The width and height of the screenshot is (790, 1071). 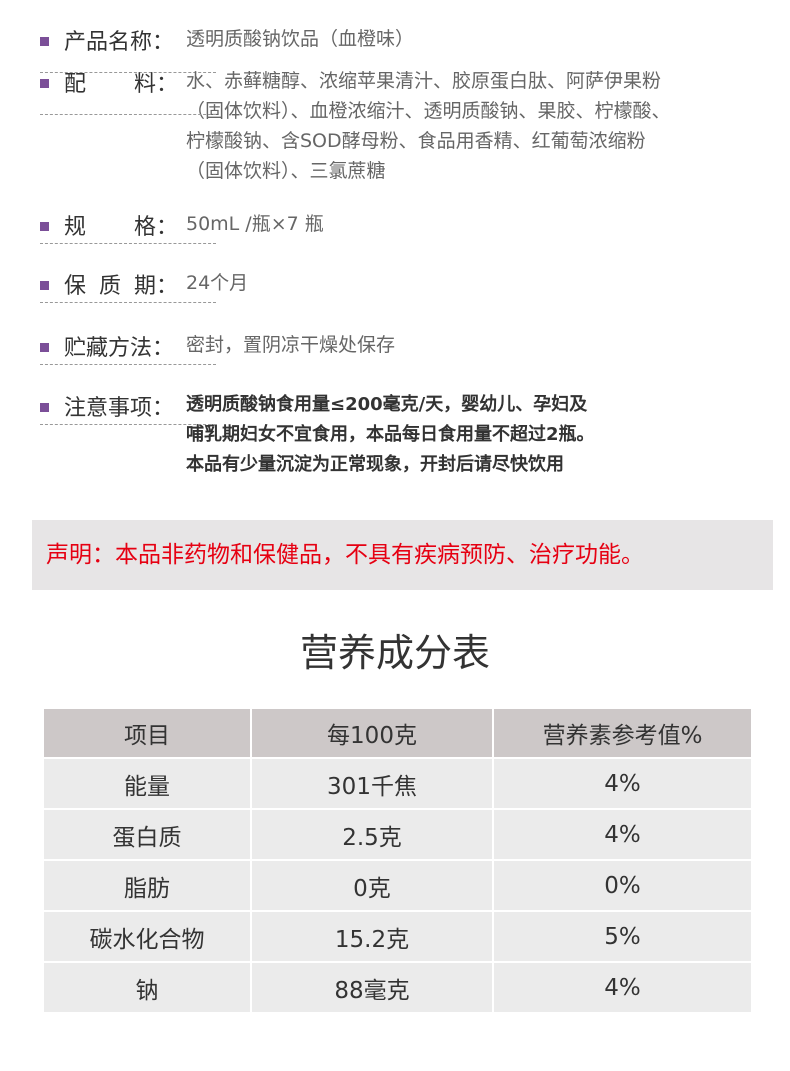 I want to click on disclaimer-banner: 声明：本品非药物和保健品，不具有疾病预防、治疗功能。, so click(x=402, y=555).